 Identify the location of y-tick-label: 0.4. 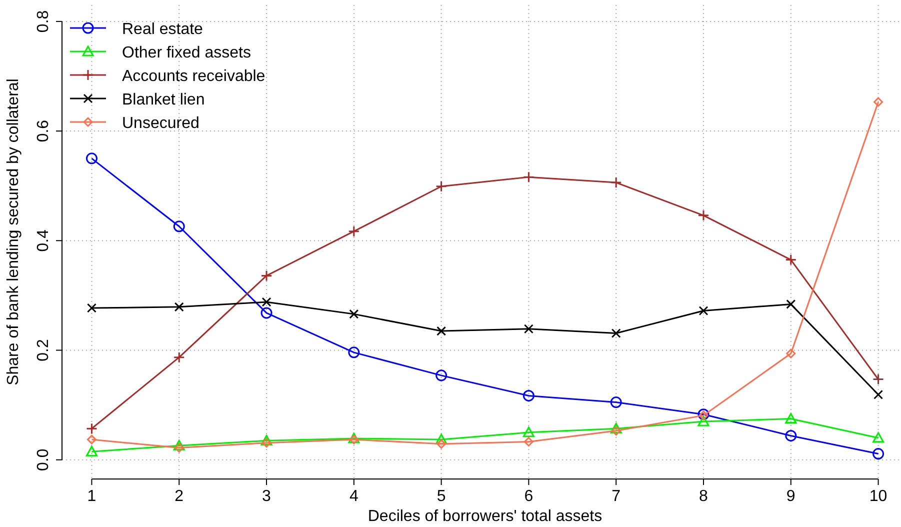
(43, 240).